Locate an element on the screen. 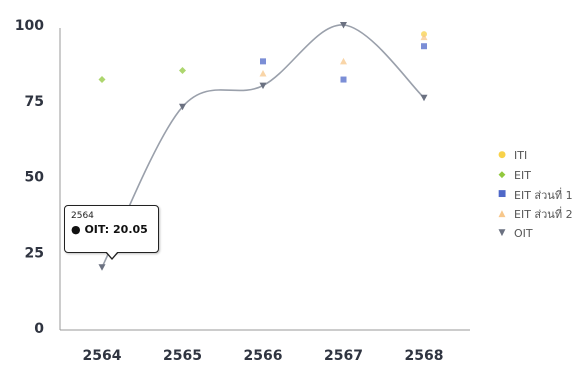 This screenshot has width=584, height=369. legend-label: EIT ส่วนที่ 2 is located at coordinates (543, 215).